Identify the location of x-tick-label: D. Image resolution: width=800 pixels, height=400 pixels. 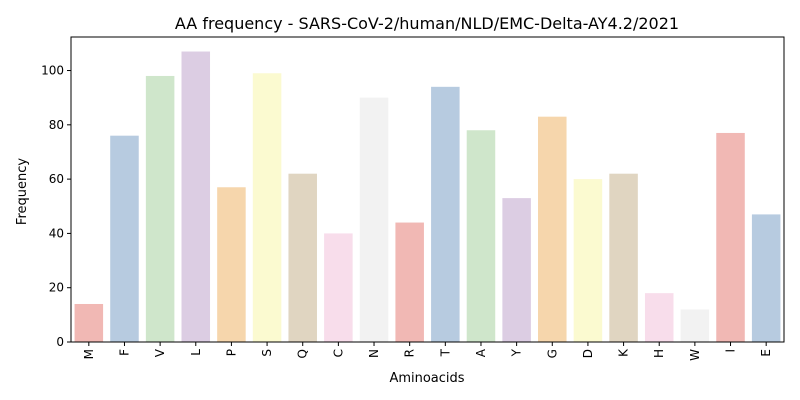
(588, 353).